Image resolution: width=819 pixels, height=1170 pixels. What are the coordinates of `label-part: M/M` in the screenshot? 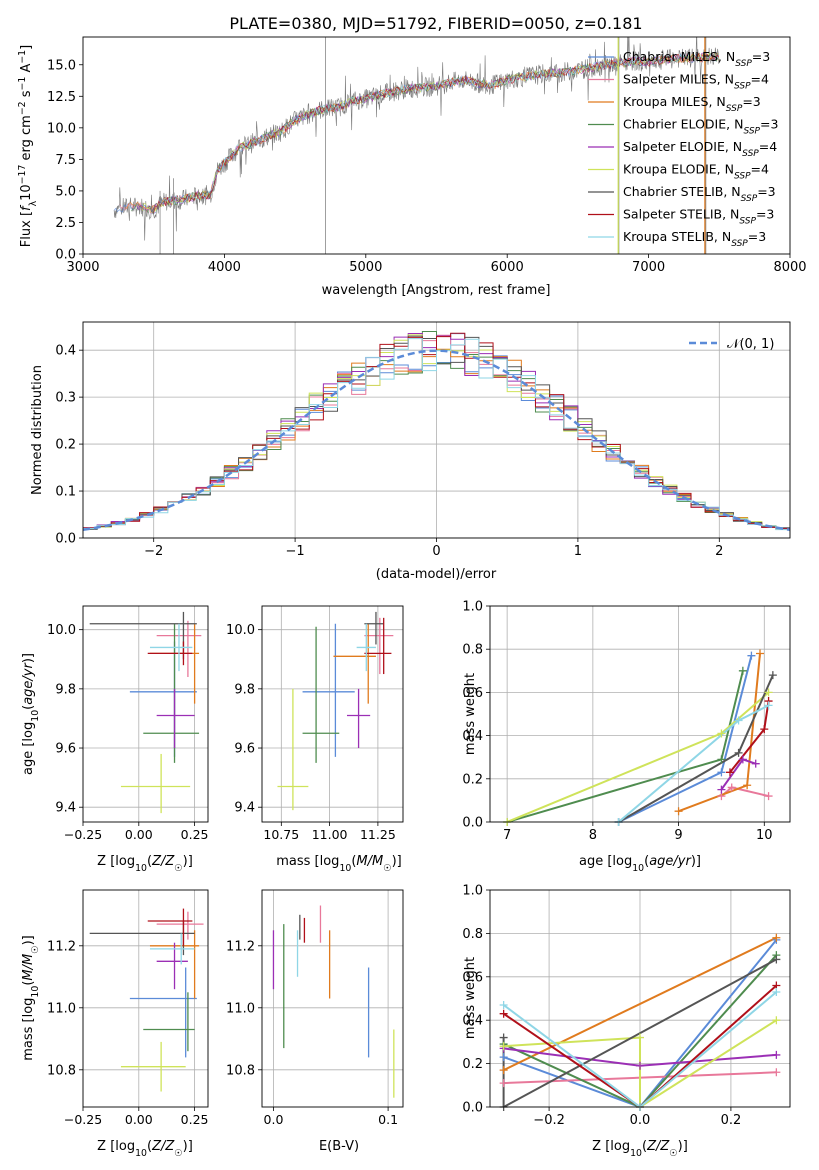 It's located at (369, 861).